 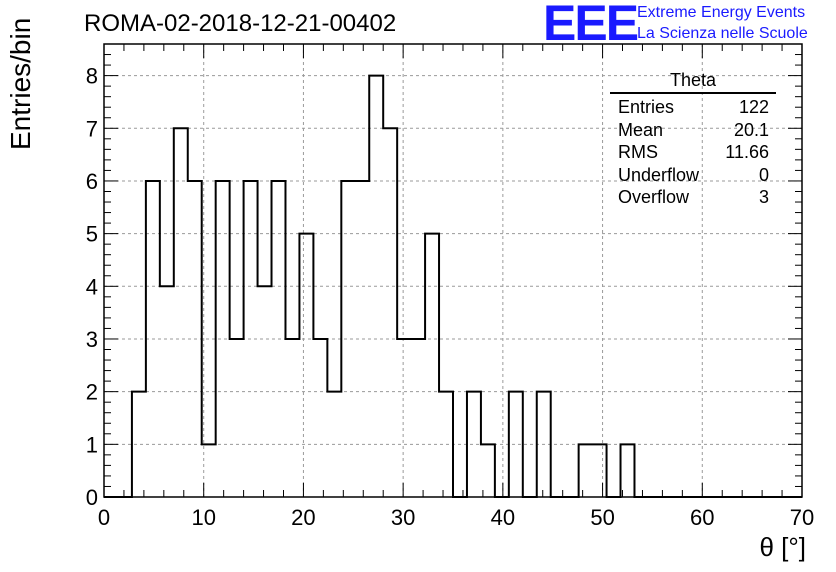 I want to click on y-tick-label: 2, so click(x=92, y=392).